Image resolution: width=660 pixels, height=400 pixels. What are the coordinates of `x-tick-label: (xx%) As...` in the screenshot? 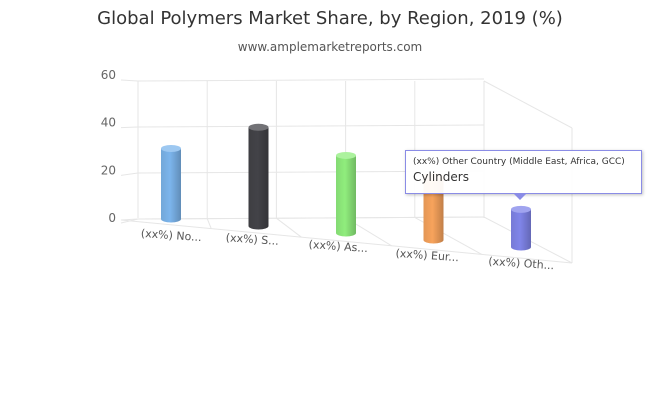 It's located at (338, 246).